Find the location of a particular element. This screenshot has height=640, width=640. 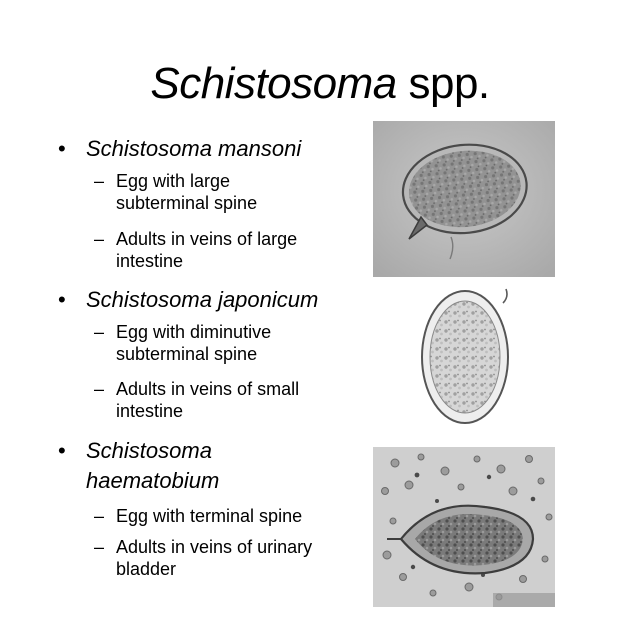

slide-title-suffix: spp. is located at coordinates (443, 83).